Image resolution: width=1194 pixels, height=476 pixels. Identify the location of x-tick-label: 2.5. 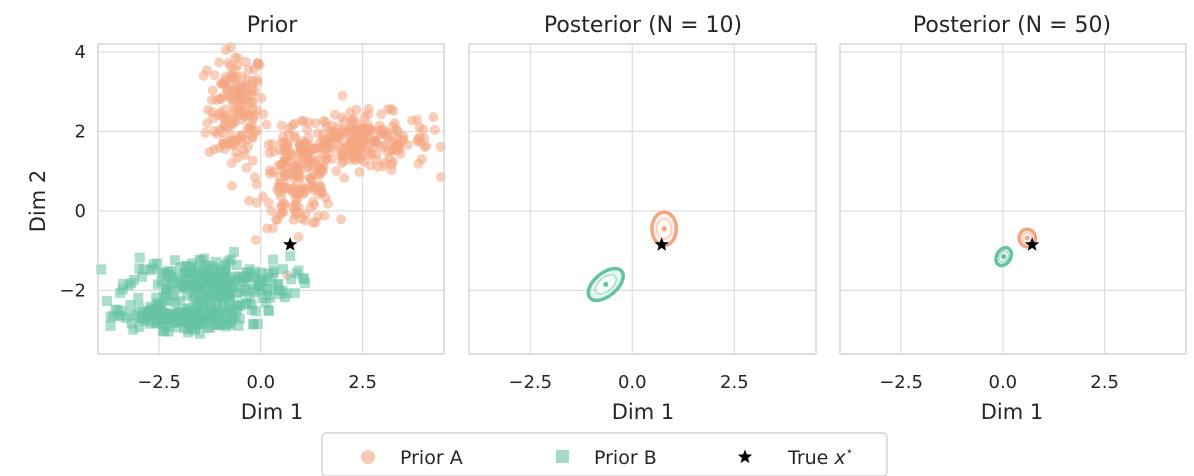
(362, 382).